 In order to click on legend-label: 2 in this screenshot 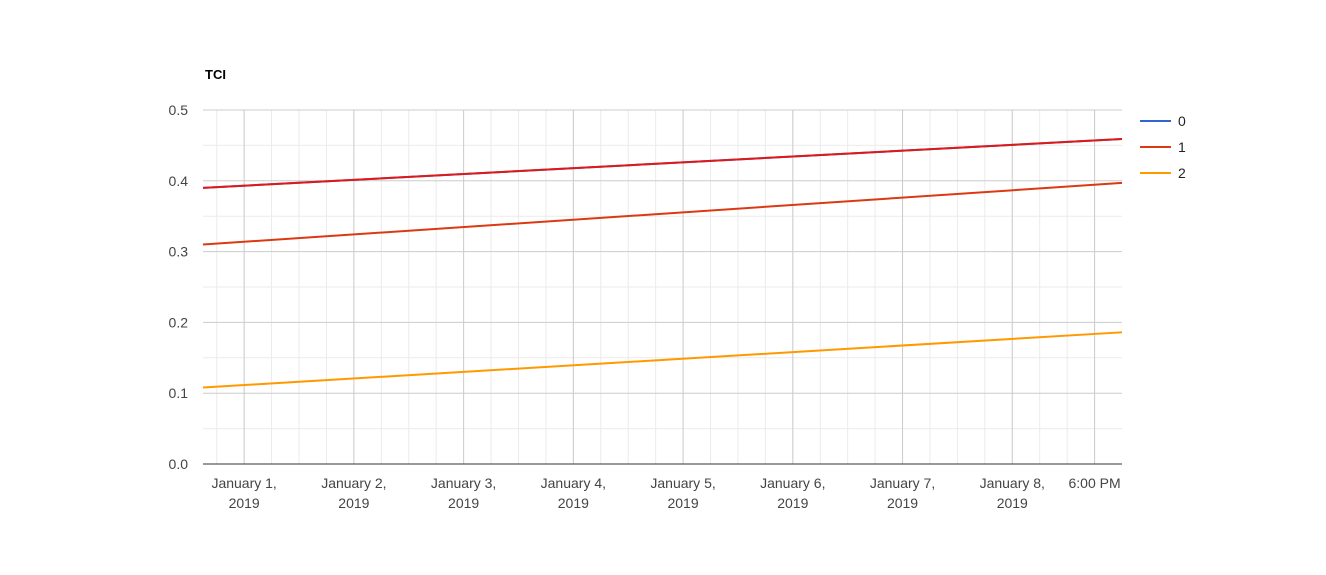, I will do `click(1182, 173)`.